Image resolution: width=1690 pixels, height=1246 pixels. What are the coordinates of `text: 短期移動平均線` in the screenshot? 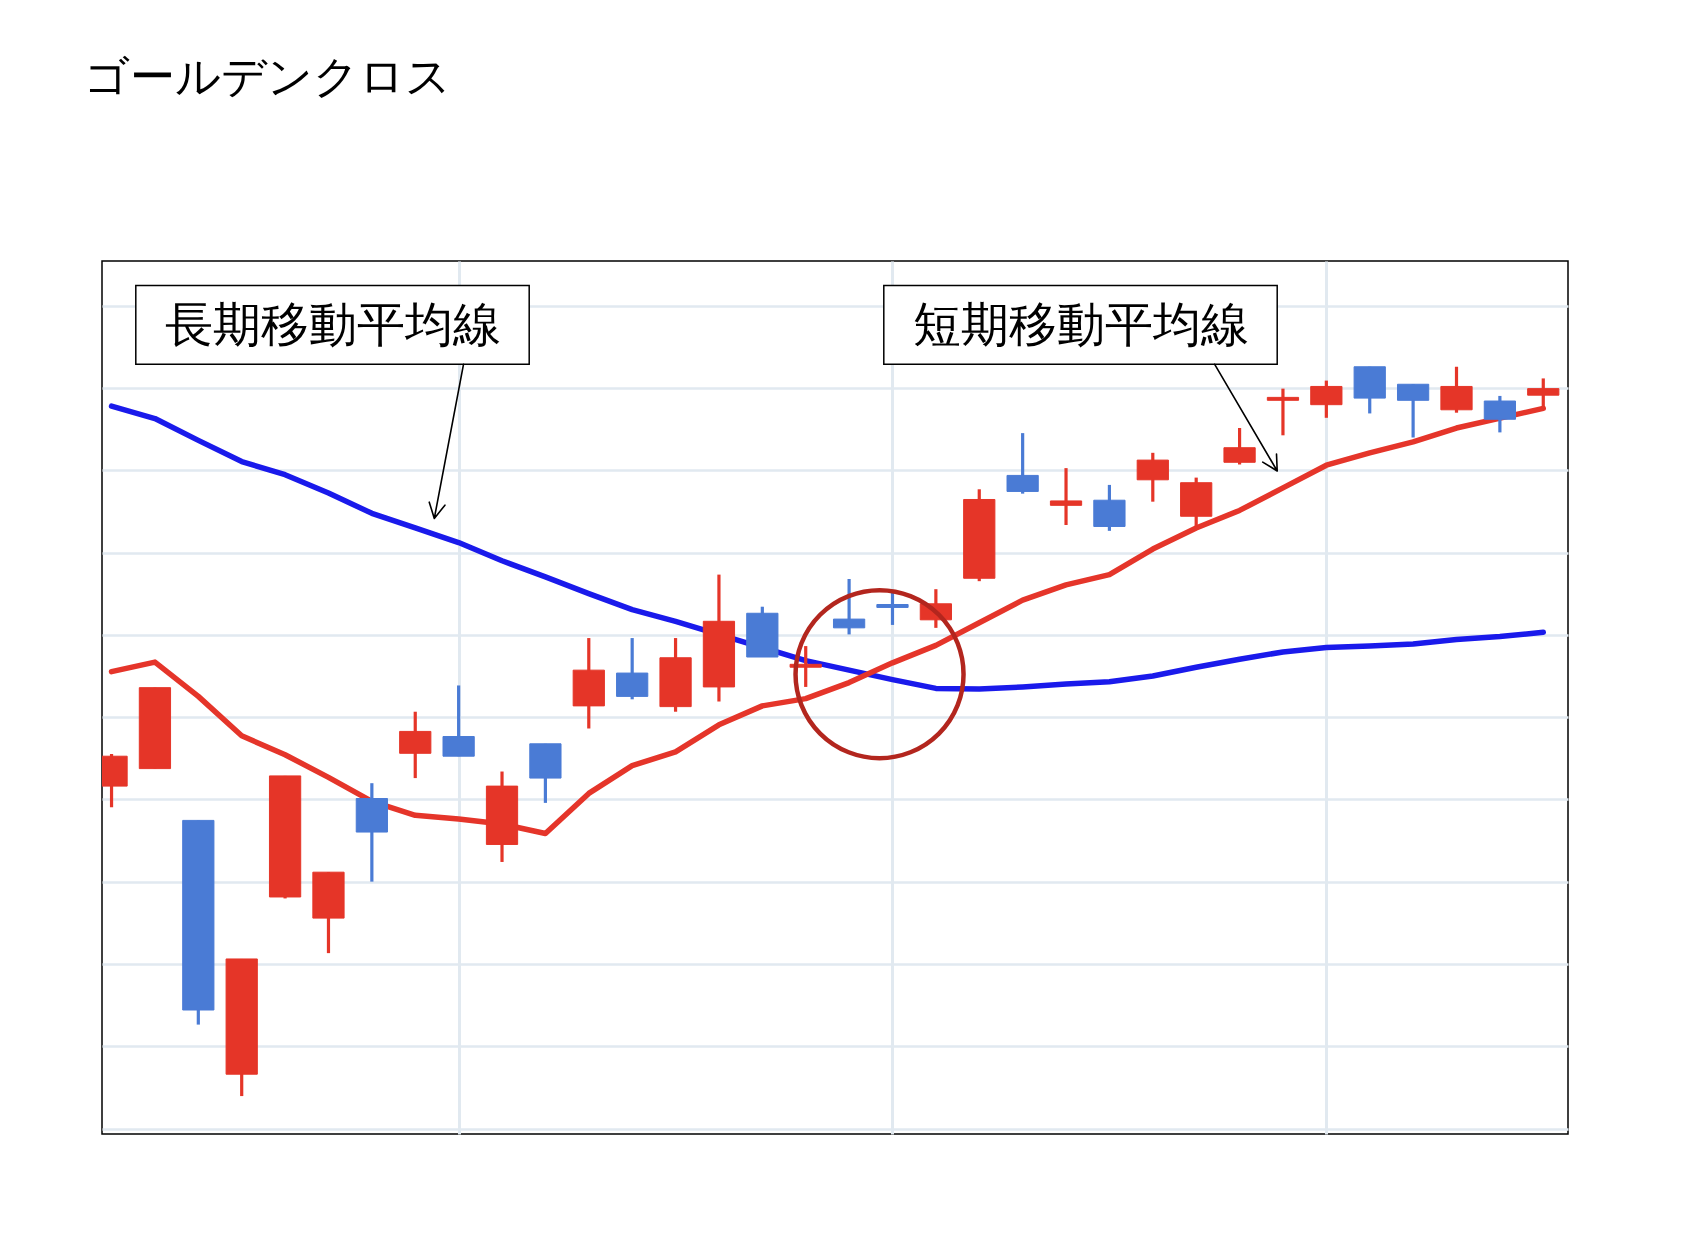 It's located at (1080, 323).